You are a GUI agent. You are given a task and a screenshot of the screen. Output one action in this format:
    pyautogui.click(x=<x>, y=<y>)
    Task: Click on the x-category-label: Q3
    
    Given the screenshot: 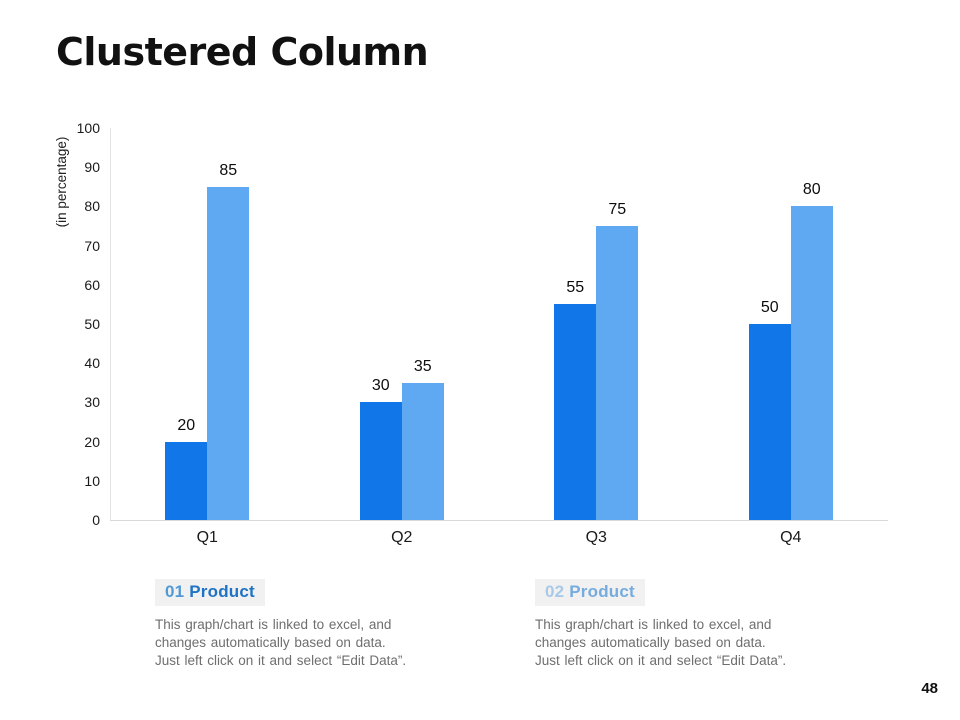 What is the action you would take?
    pyautogui.click(x=596, y=537)
    